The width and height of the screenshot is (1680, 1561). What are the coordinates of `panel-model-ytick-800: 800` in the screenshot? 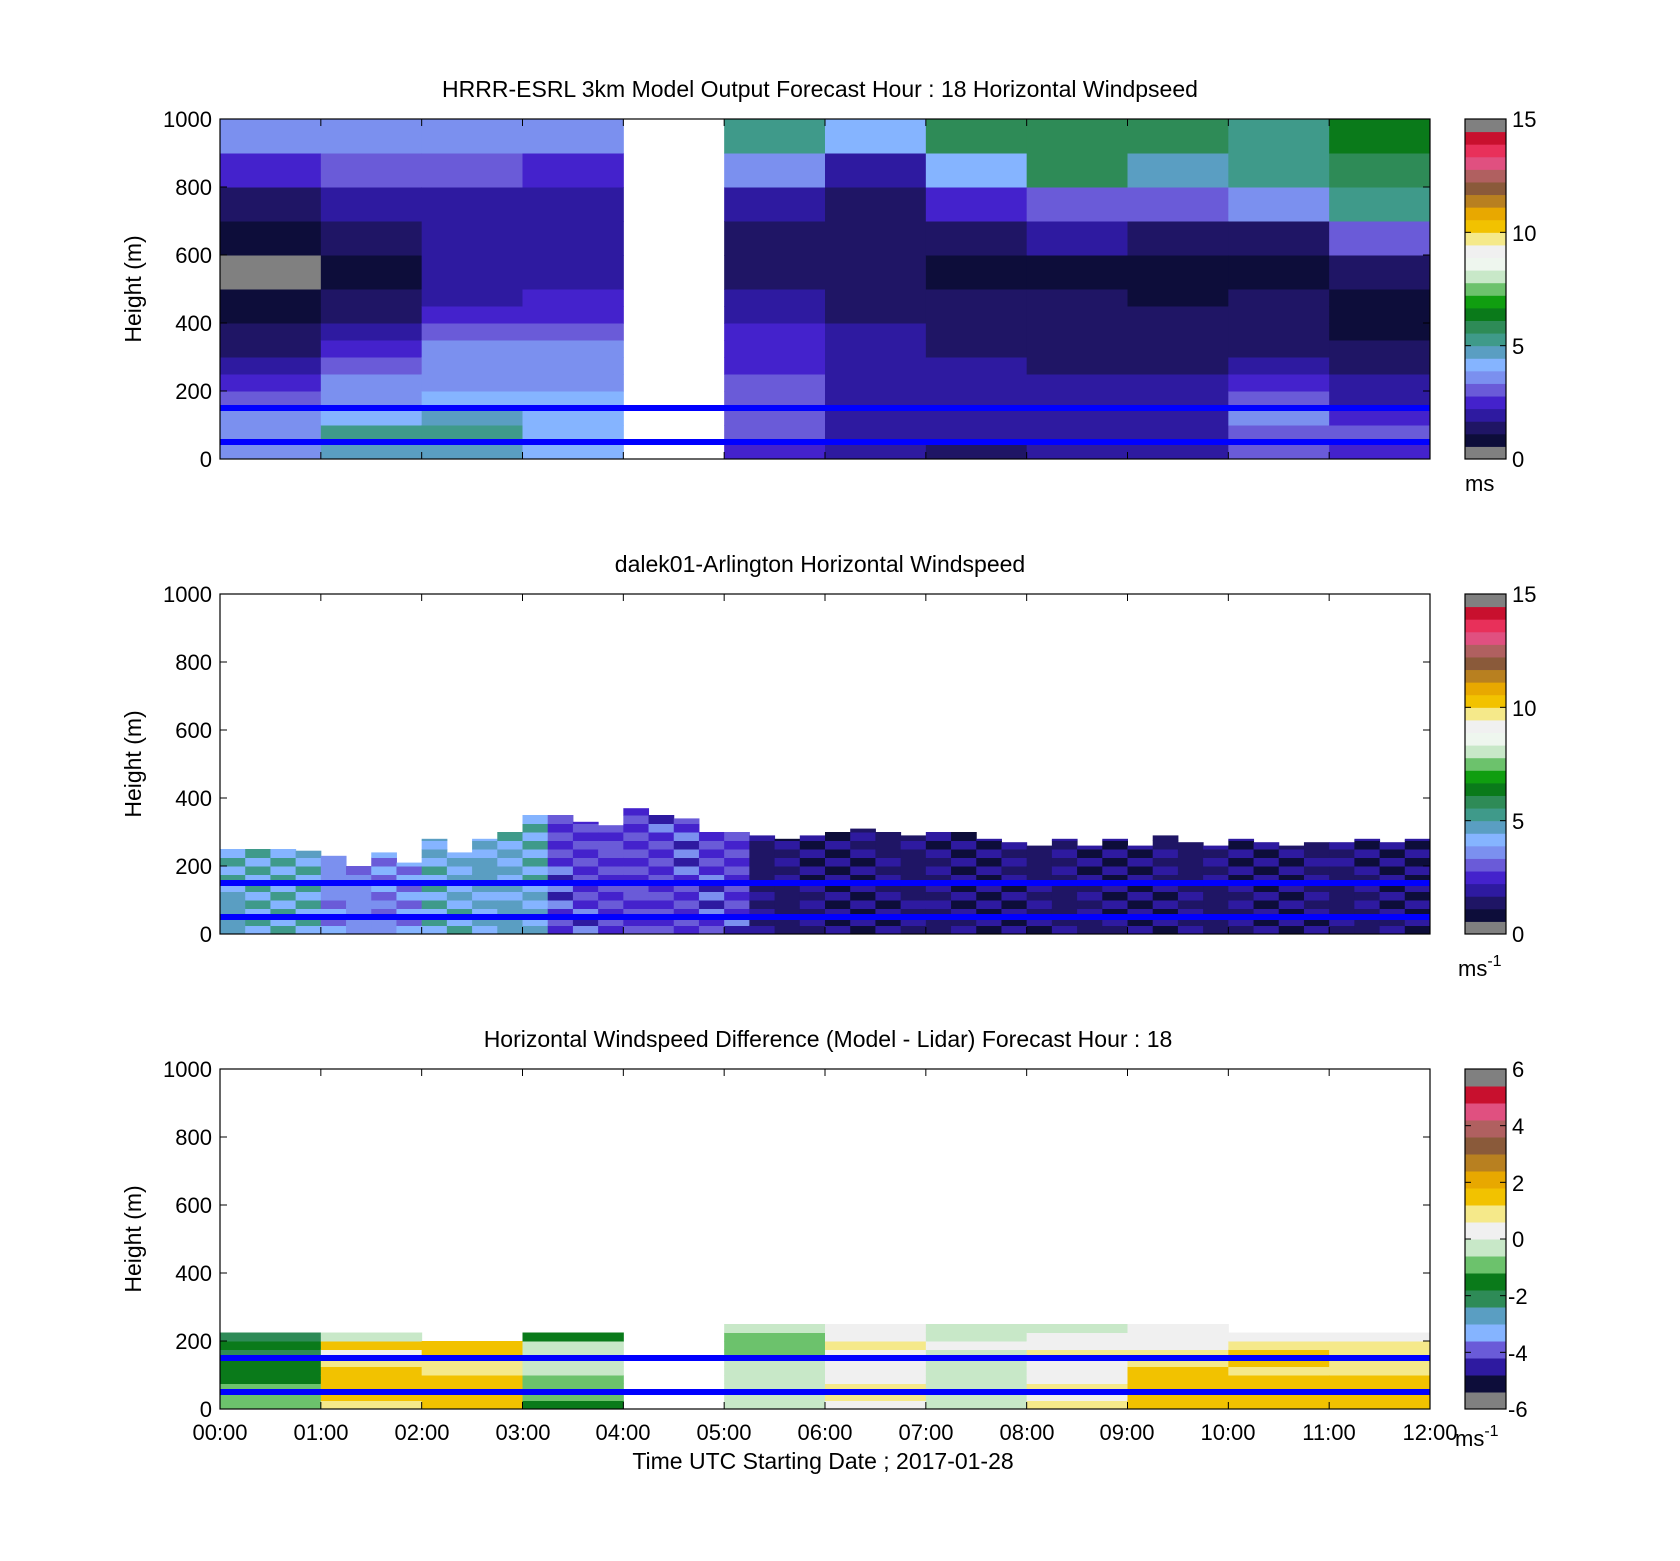 It's located at (193, 187).